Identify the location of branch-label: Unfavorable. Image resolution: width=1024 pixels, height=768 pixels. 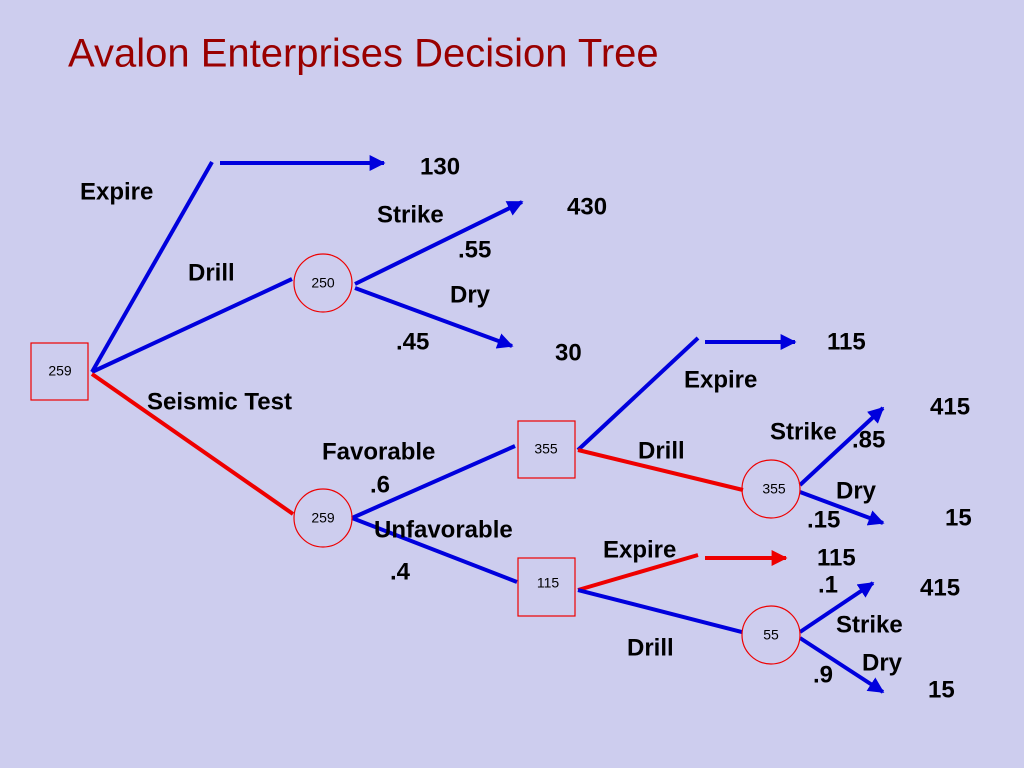
(443, 529).